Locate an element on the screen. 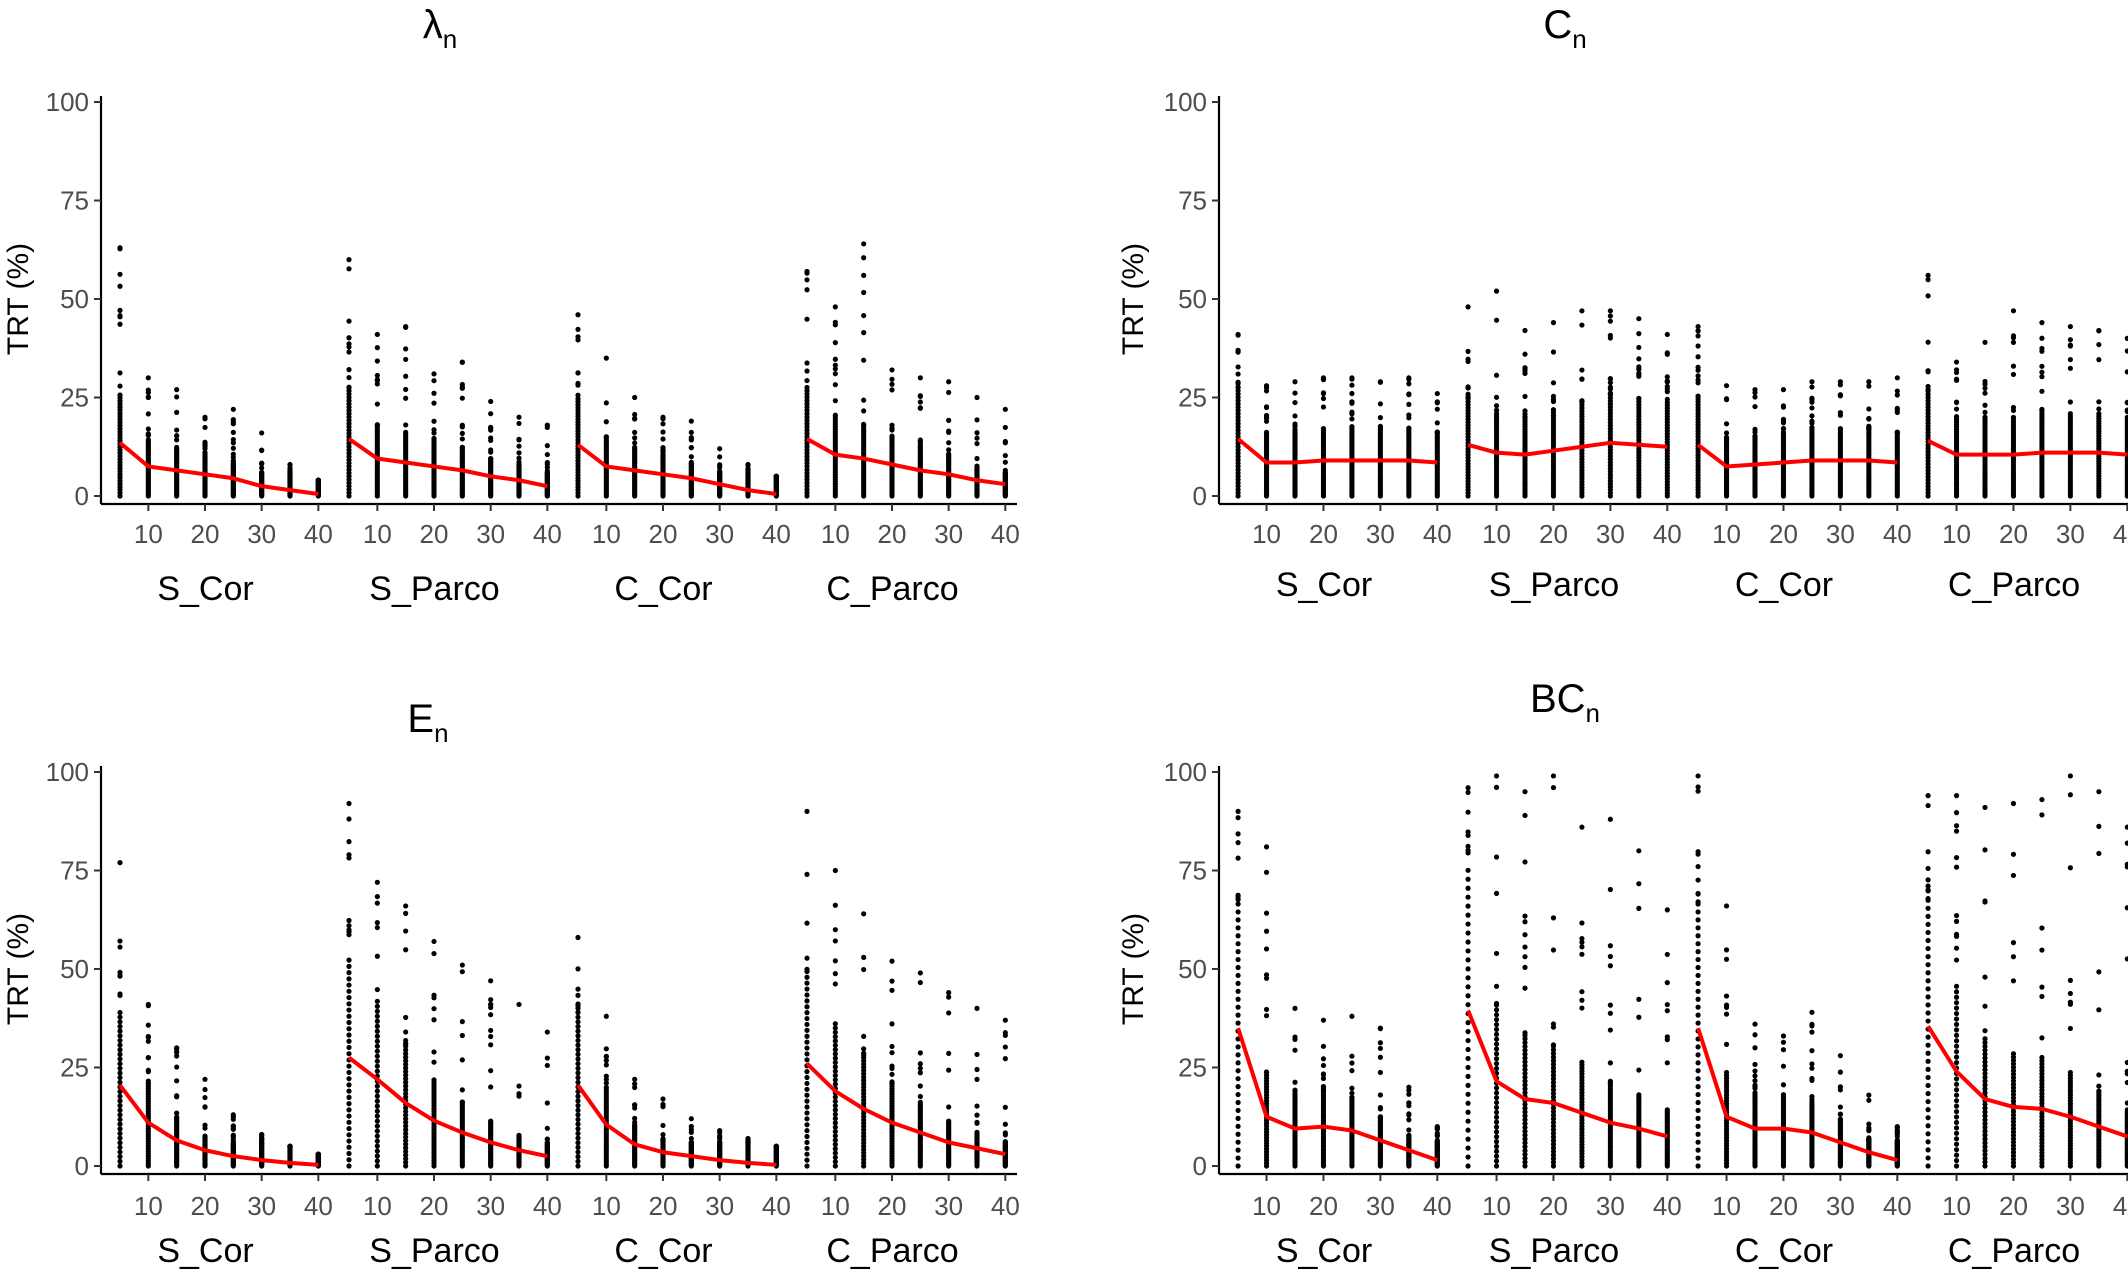 The width and height of the screenshot is (2128, 1283). facet-c-cor: 10 20 30 40C_Cor is located at coordinates (675, 1102).